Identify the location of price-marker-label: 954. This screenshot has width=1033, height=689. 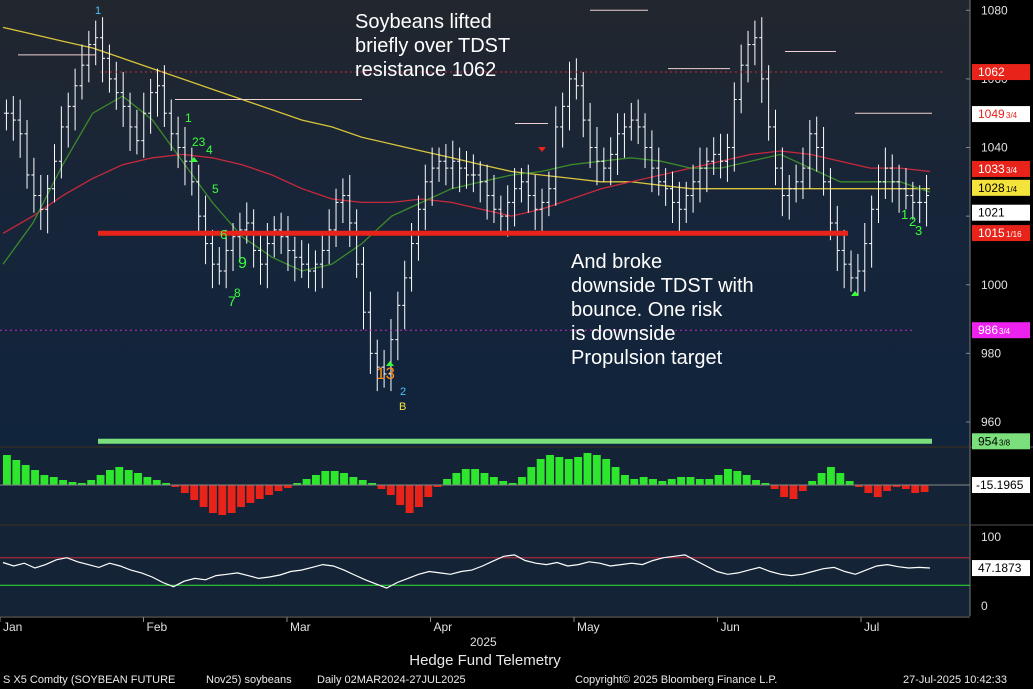
(988, 441).